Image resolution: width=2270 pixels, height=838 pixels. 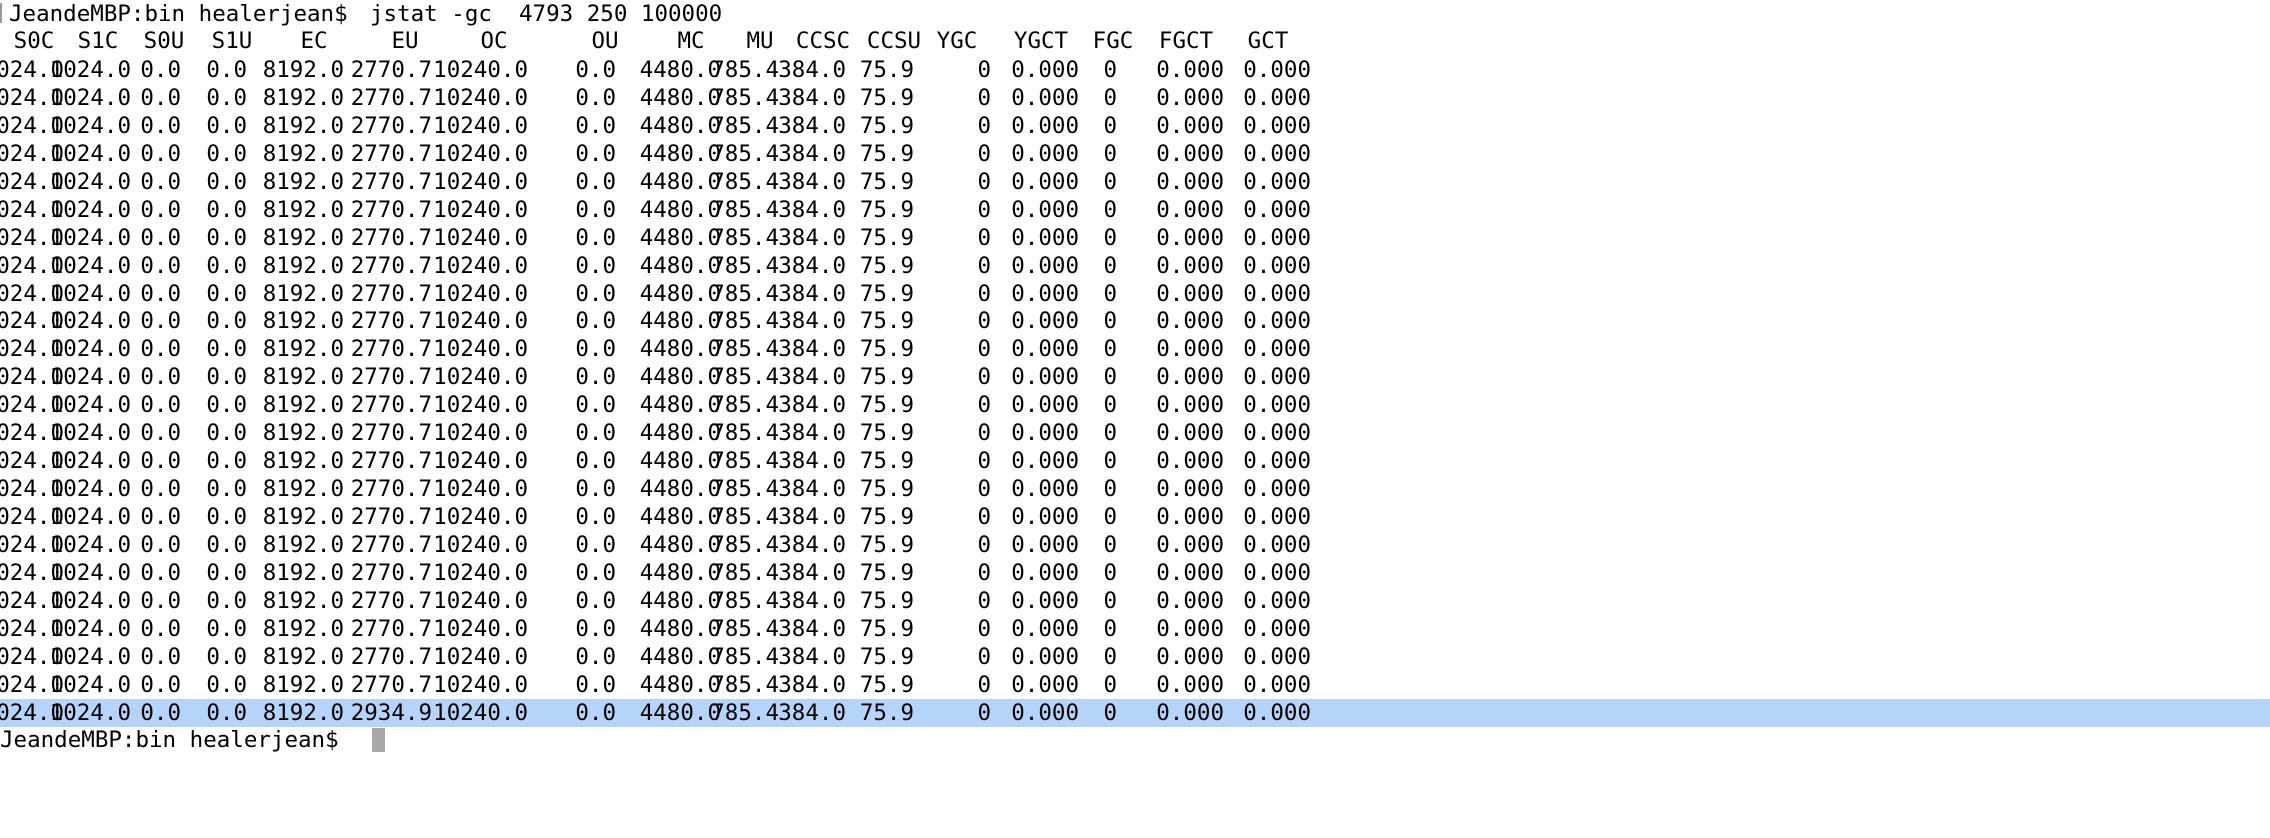 What do you see at coordinates (178, 14) in the screenshot?
I see `command-prompt: JeandeMBP:bin healerjean$` at bounding box center [178, 14].